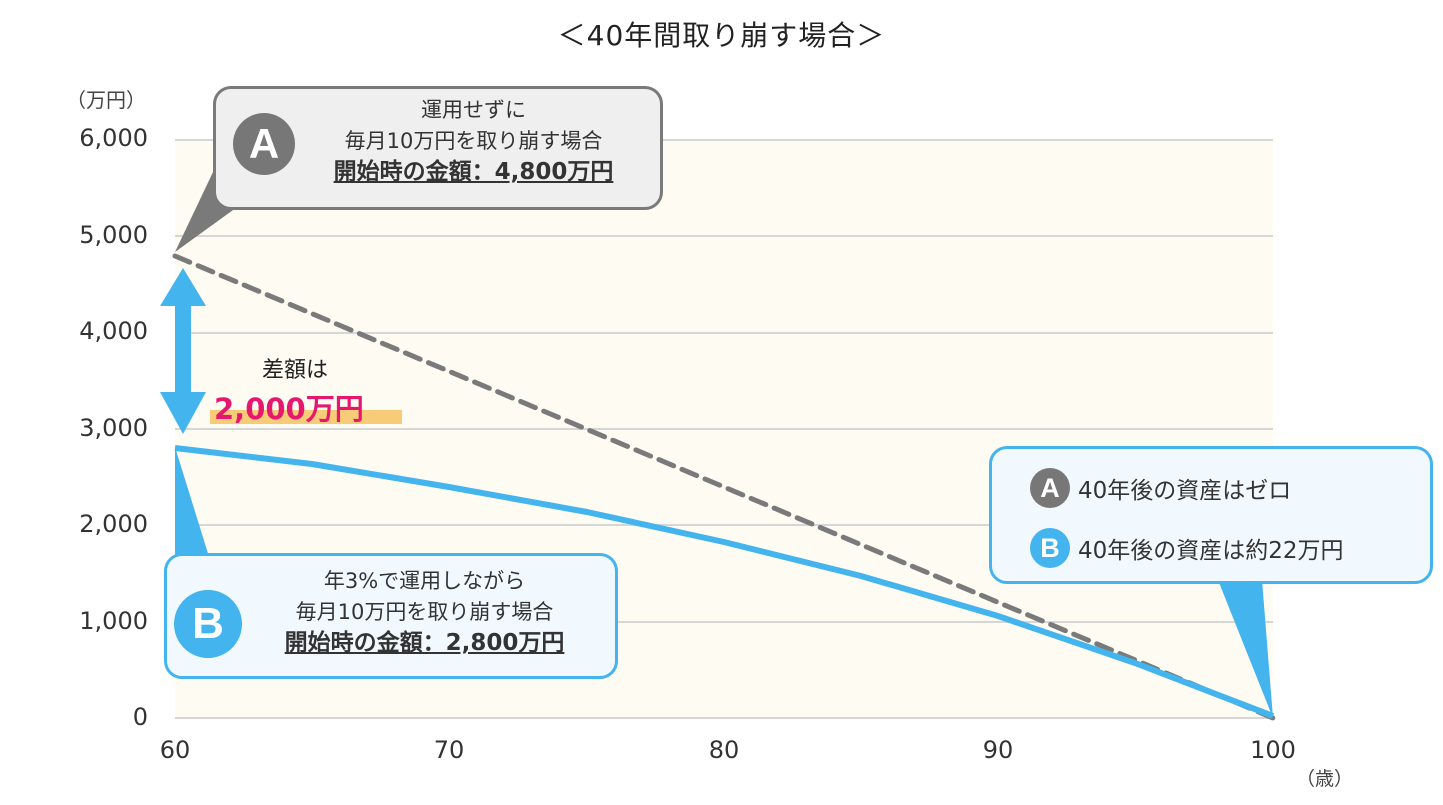 Image resolution: width=1443 pixels, height=805 pixels. I want to click on result-b-row: B 40年後の資産は約22万円, so click(1187, 548).